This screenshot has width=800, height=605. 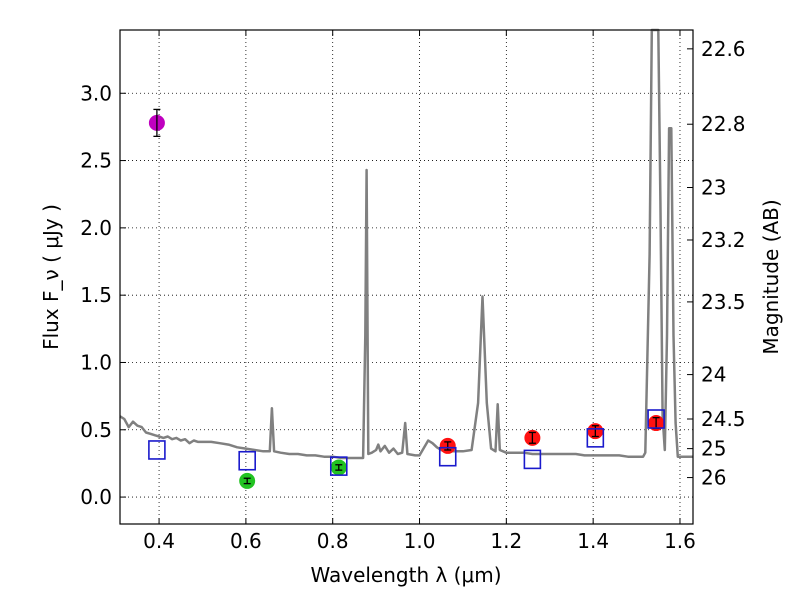 What do you see at coordinates (333, 541) in the screenshot?
I see `x-tick-label: 0.8` at bounding box center [333, 541].